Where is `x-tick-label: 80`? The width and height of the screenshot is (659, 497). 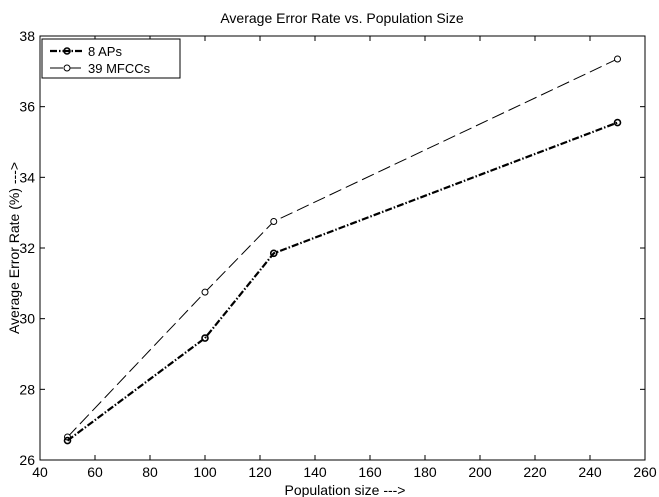
x-tick-label: 80 is located at coordinates (150, 472).